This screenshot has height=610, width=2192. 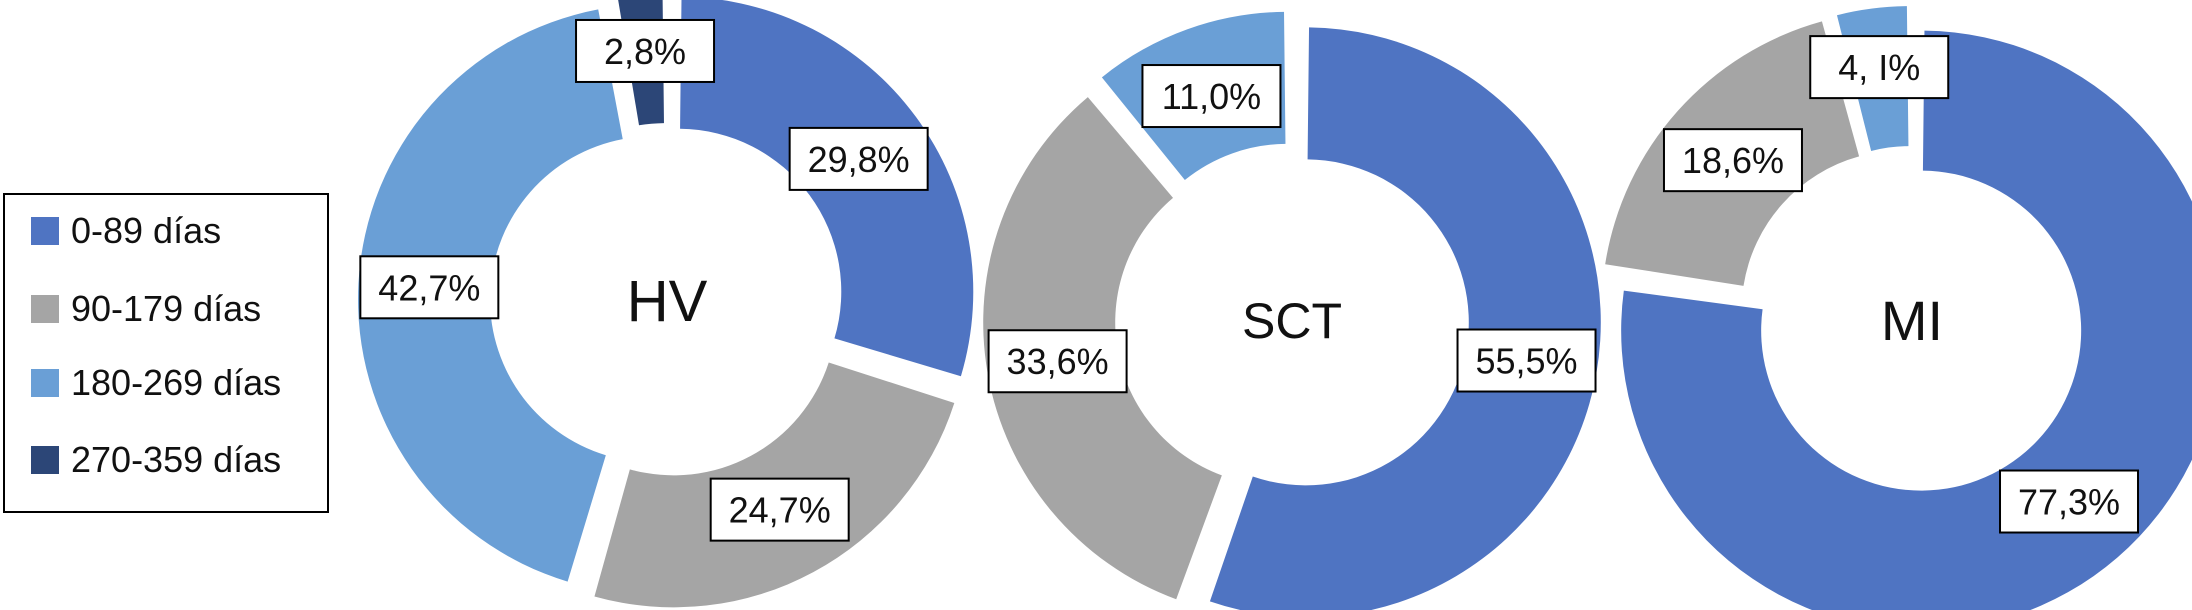 I want to click on svg-text: 55,5%, so click(x=1526, y=361).